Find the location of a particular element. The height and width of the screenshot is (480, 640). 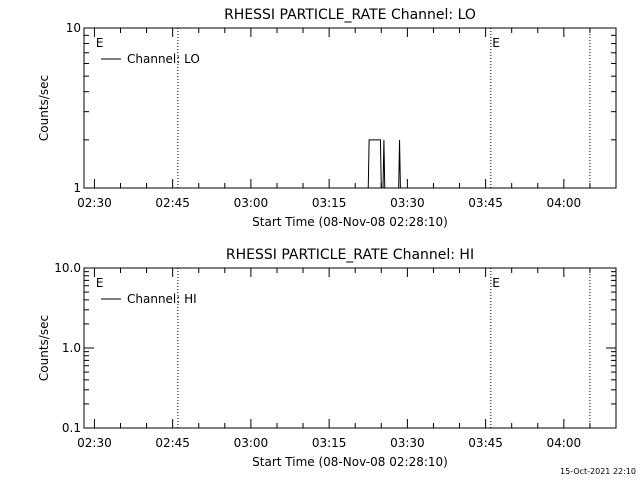

y-tick-label: 0.1 is located at coordinates (71, 428).